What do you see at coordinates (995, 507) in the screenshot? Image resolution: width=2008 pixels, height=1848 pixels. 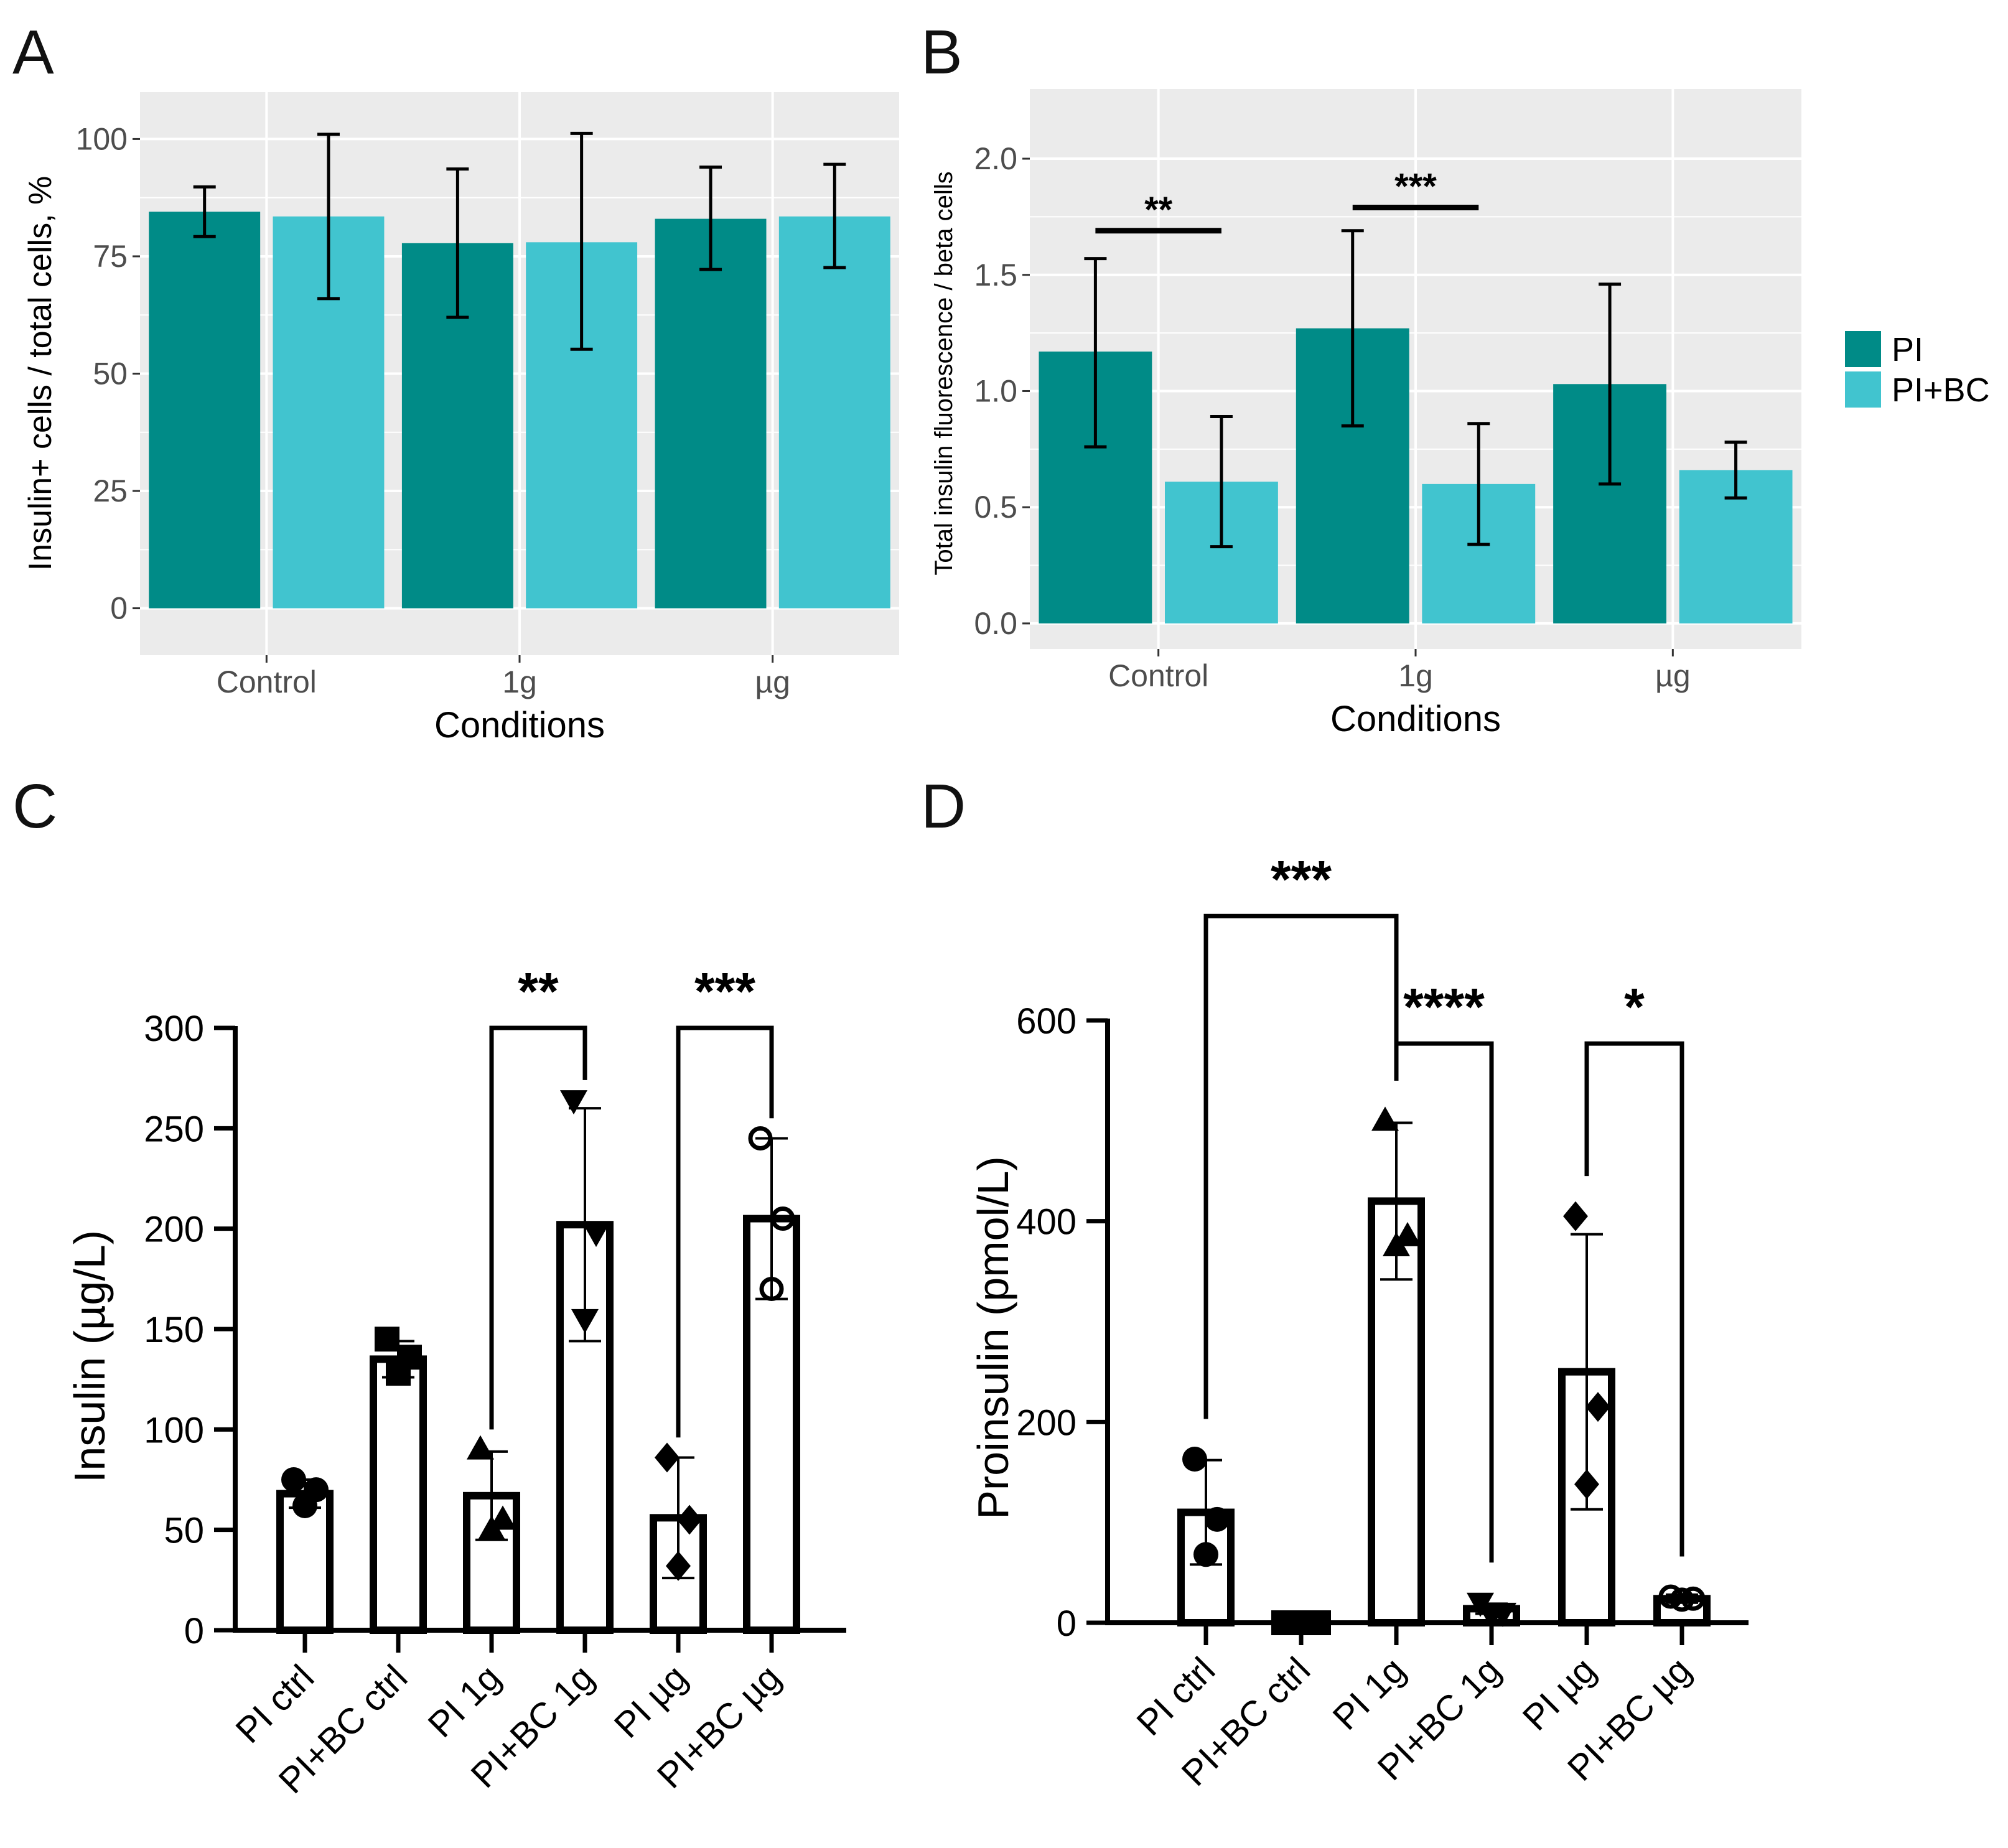 I see `y-tick-label: 0.5` at bounding box center [995, 507].